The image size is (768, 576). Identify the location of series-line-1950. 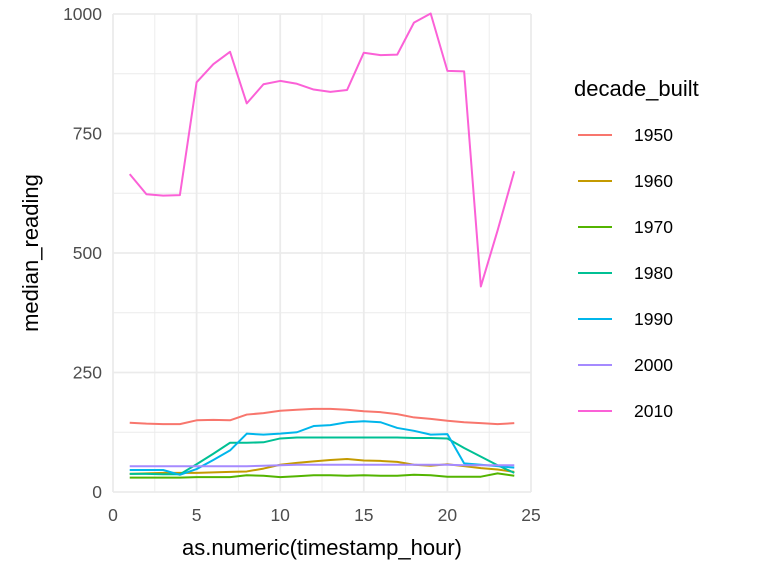
(322, 416).